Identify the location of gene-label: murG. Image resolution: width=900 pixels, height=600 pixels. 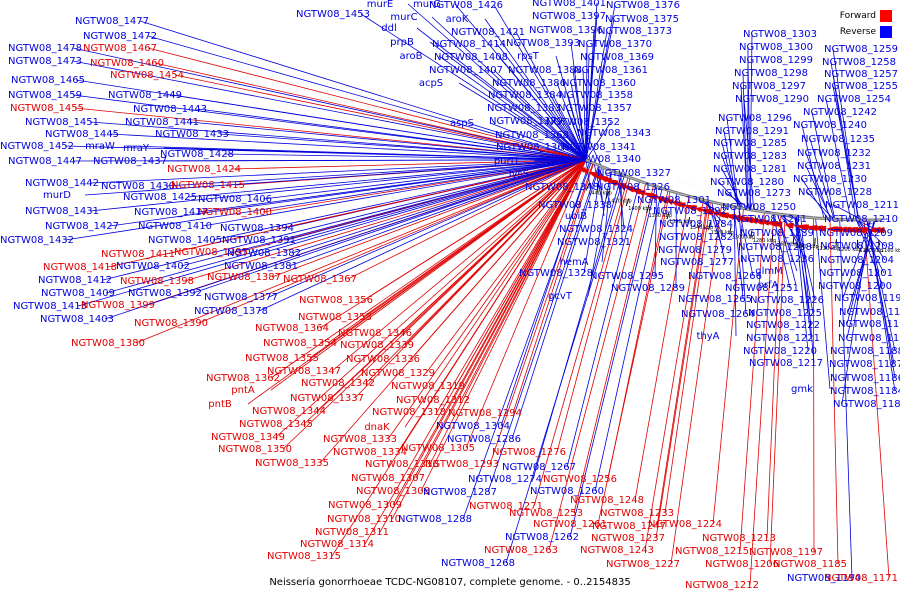
(427, 5).